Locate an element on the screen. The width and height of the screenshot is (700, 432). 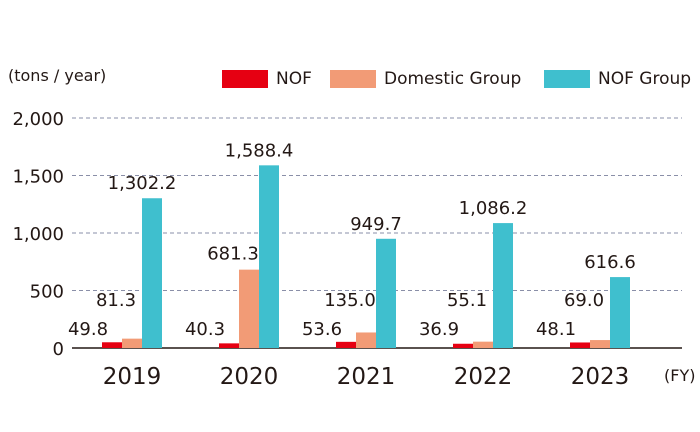
data-label-nof-group: 949.7 is located at coordinates (376, 224).